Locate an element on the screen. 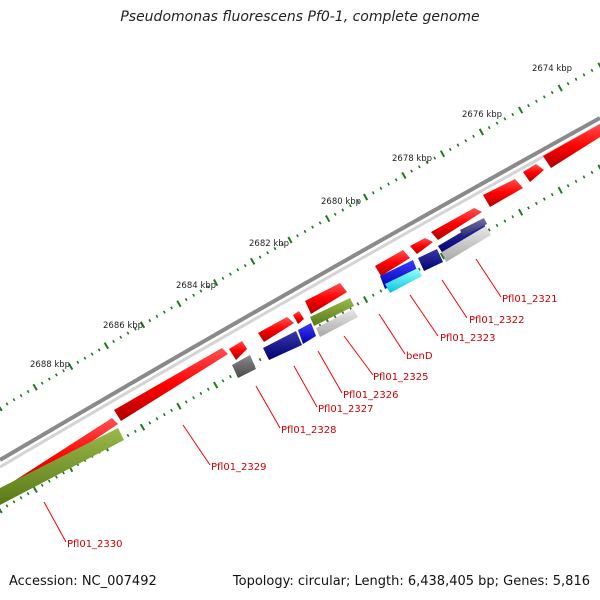  gene-label: Pfl01_2328 is located at coordinates (309, 430).